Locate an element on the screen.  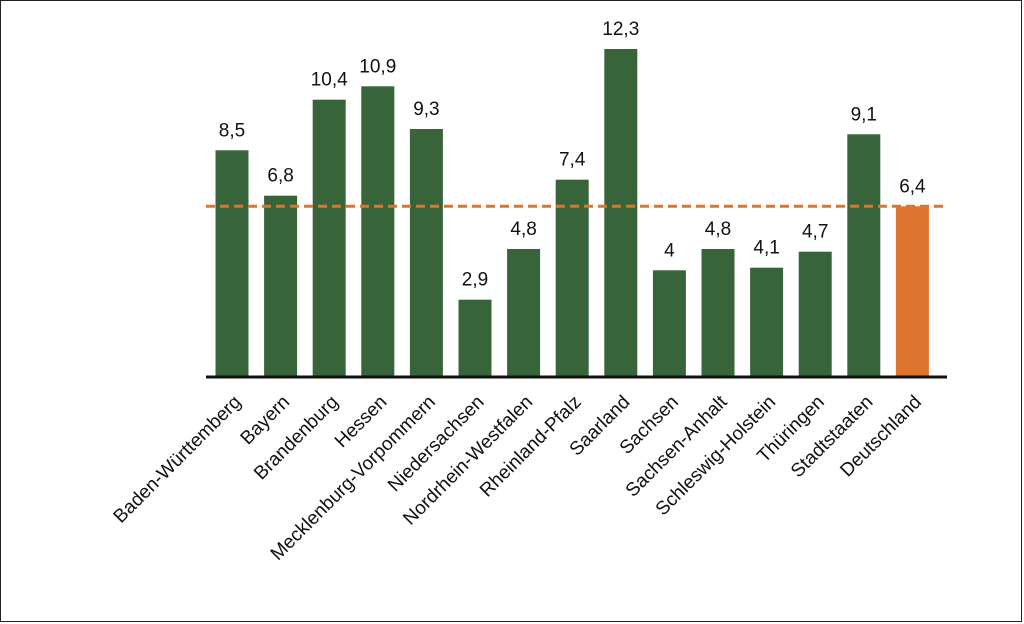
value-label-brandenburg: 10,4 is located at coordinates (329, 80).